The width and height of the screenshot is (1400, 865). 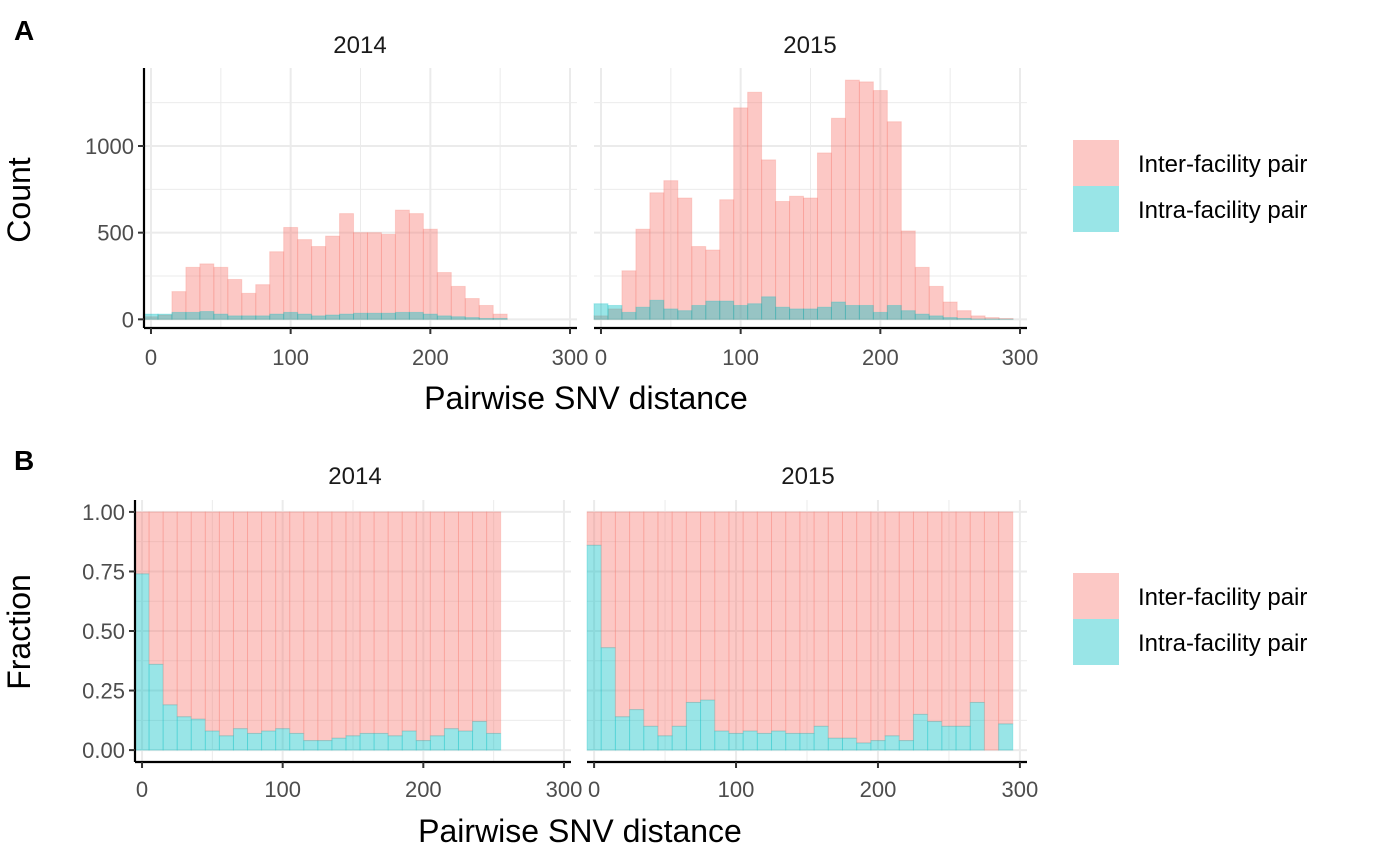 What do you see at coordinates (1222, 164) in the screenshot?
I see `legend-label-inter-facility: Inter-facility pair` at bounding box center [1222, 164].